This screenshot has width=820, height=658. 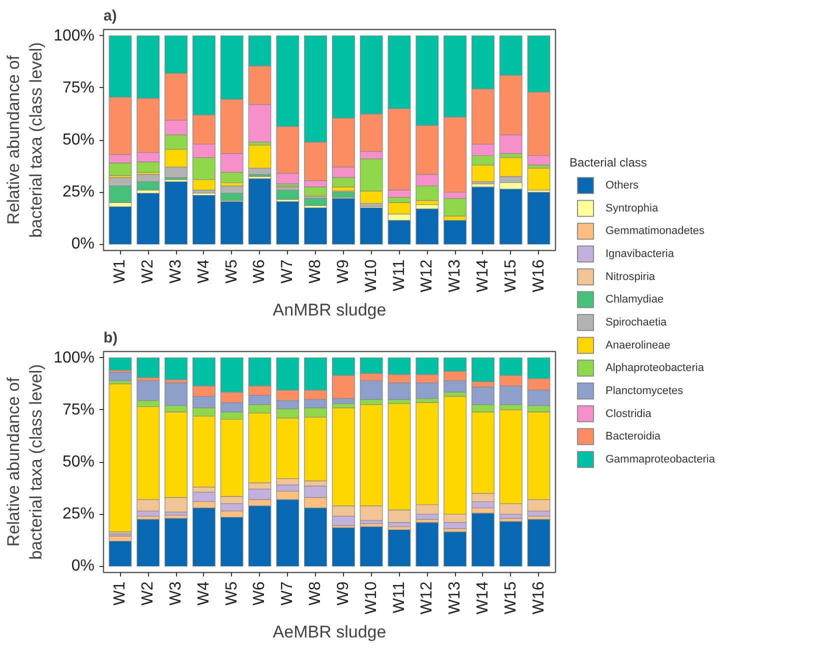 I want to click on chart-title: a), so click(x=110, y=16).